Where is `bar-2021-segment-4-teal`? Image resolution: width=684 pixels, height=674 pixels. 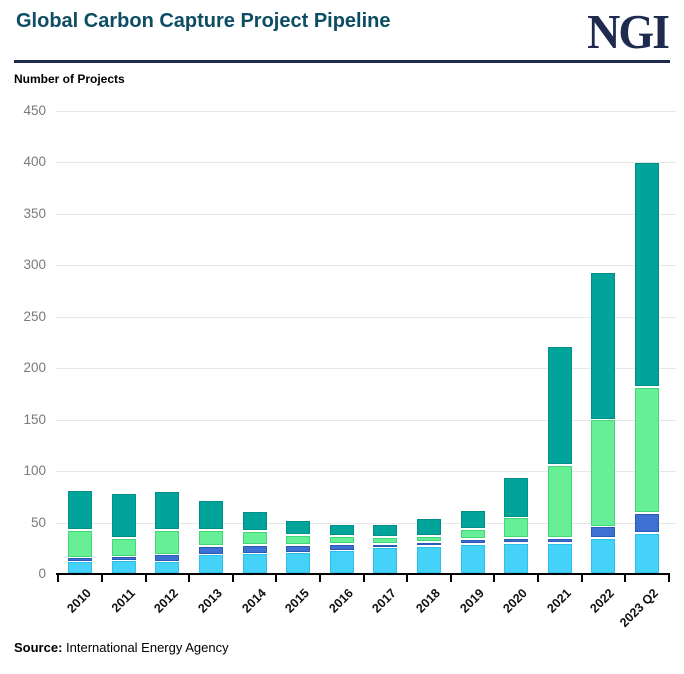
bar-2021-segment-4-teal is located at coordinates (559, 406).